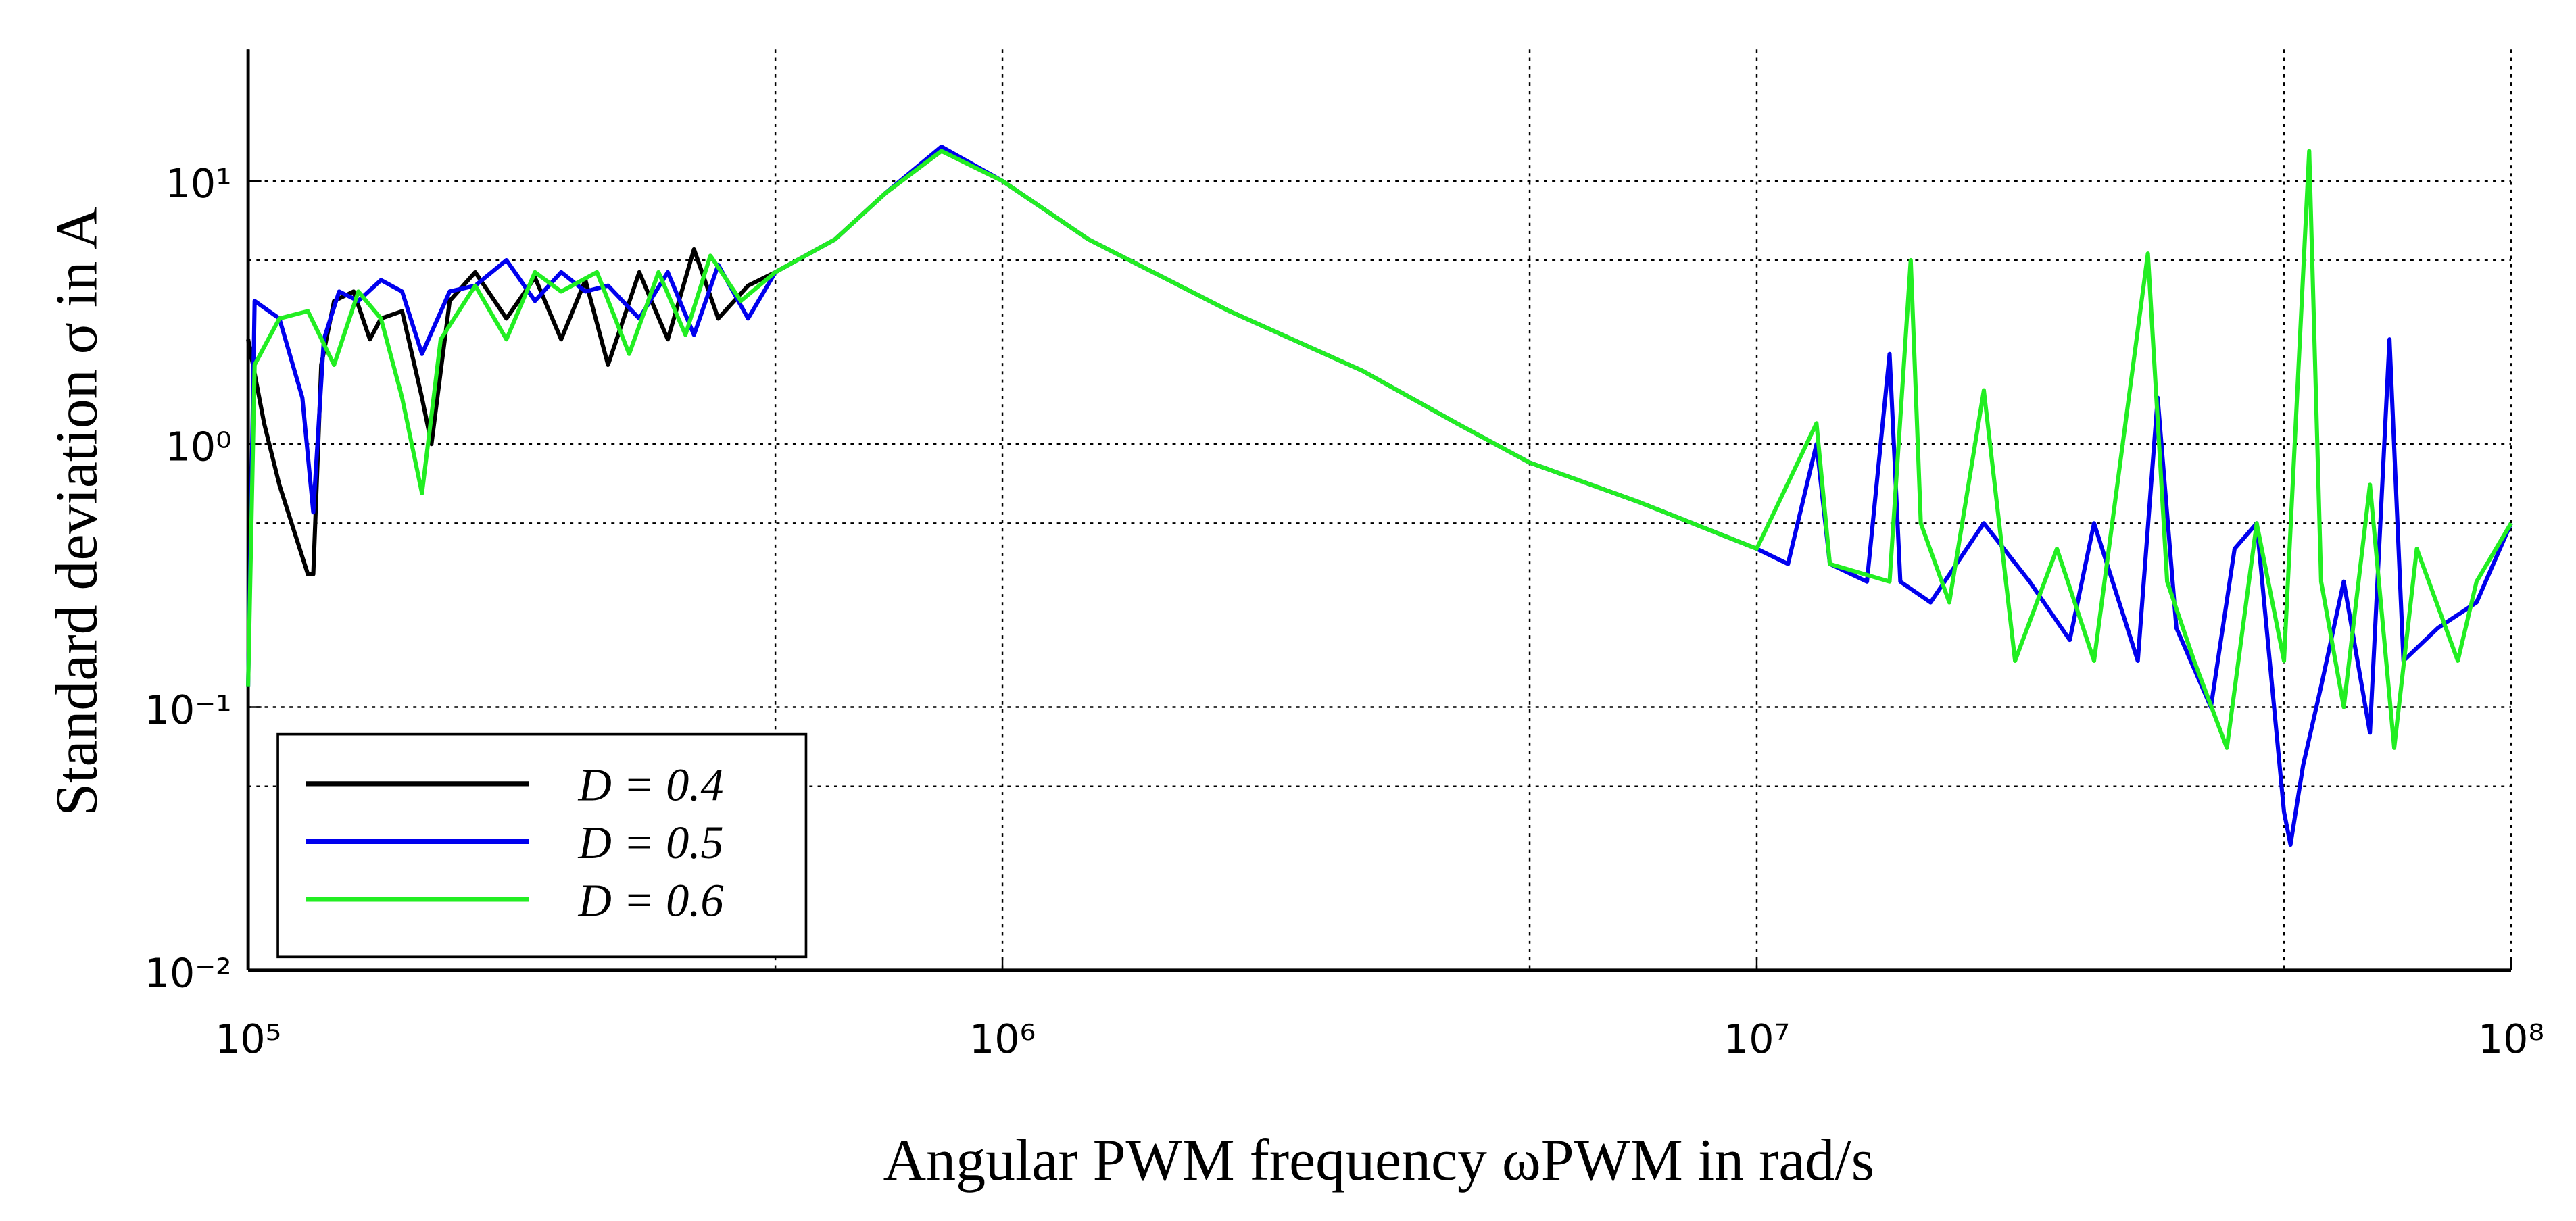  I want to click on x-tick-label: 10⁷, so click(1757, 1039).